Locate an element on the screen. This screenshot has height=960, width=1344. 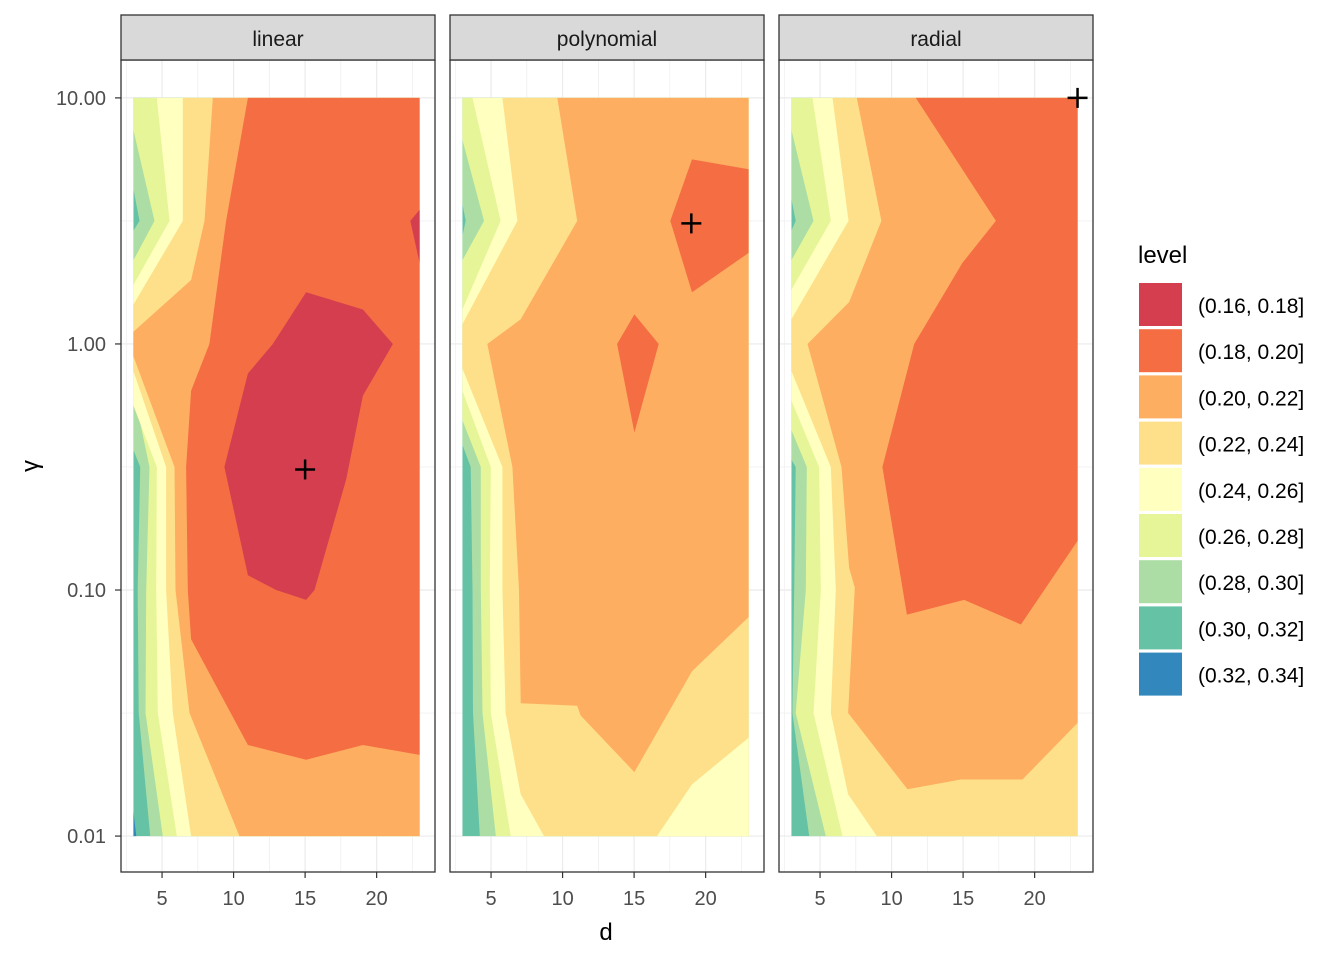
legend-item: (0.30, 0.32] is located at coordinates (1221, 628).